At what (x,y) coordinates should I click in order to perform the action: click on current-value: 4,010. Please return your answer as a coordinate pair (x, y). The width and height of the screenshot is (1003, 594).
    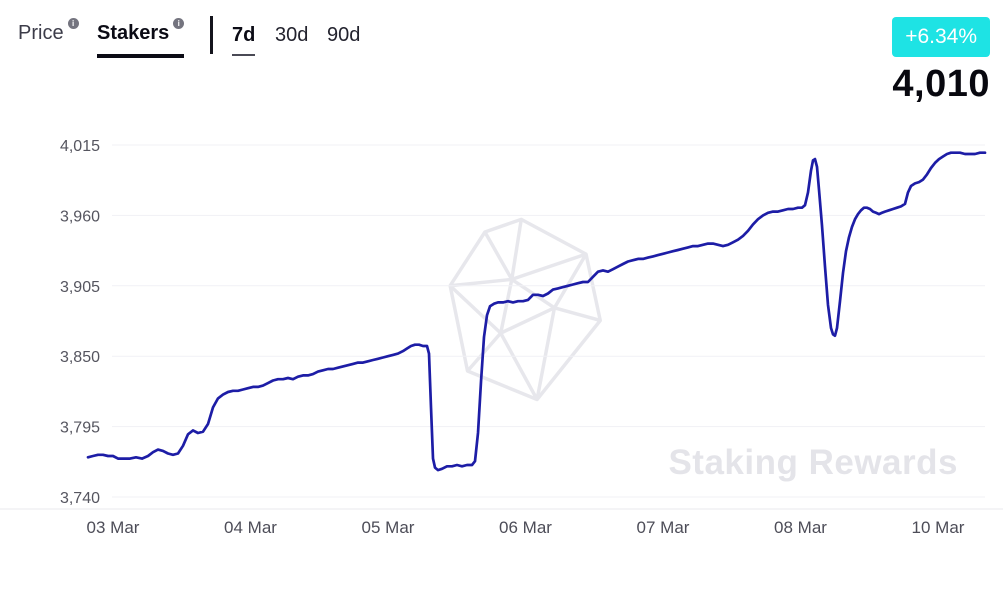
    Looking at the image, I should click on (941, 84).